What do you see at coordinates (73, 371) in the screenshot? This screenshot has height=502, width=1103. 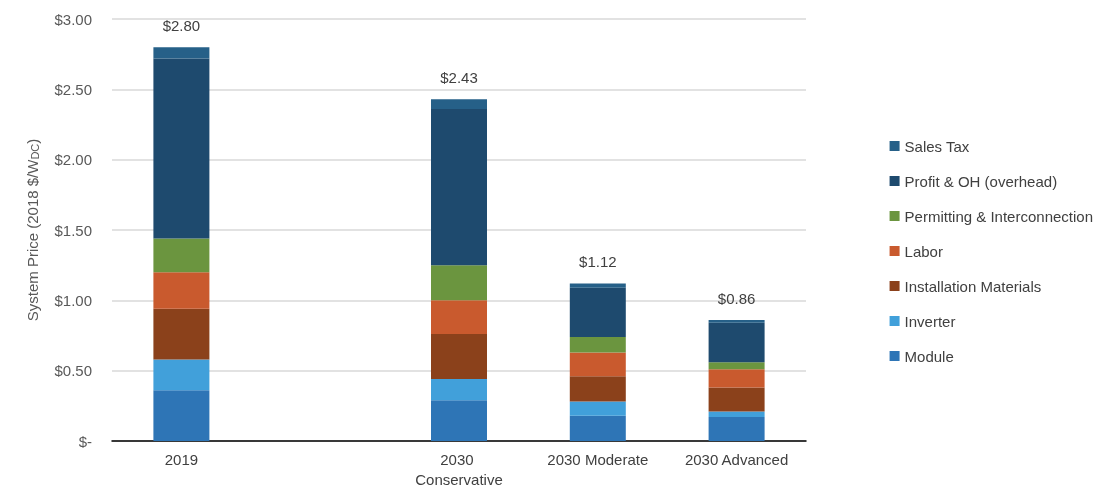 I see `y-tick-label: $0.50` at bounding box center [73, 371].